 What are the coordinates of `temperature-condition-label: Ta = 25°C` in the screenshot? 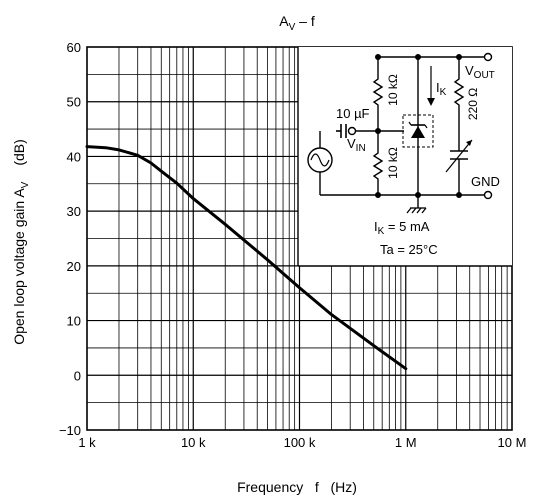 It's located at (409, 249).